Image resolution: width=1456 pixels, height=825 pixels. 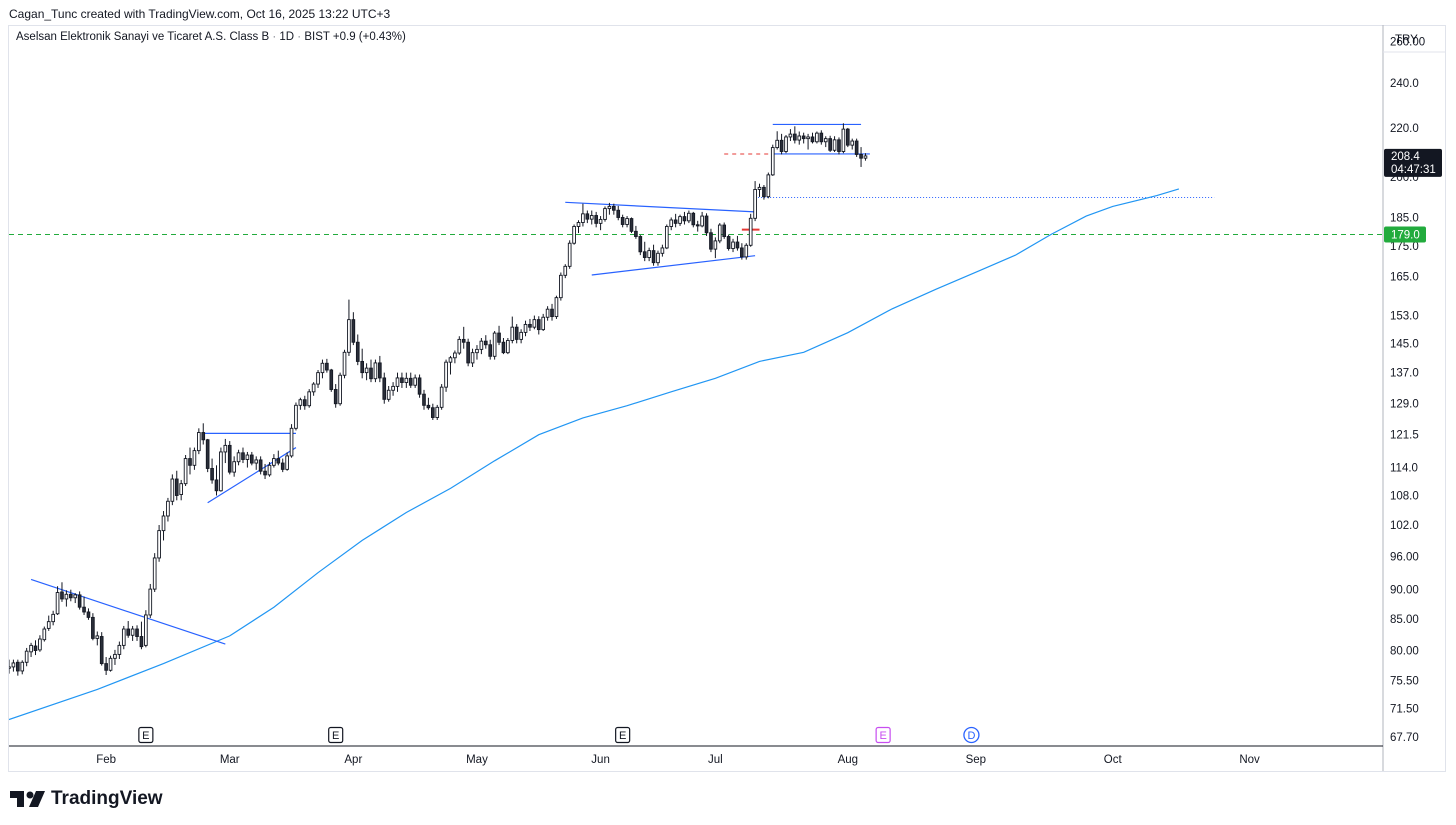 I want to click on tradingview-logo: TradingView, so click(x=86, y=799).